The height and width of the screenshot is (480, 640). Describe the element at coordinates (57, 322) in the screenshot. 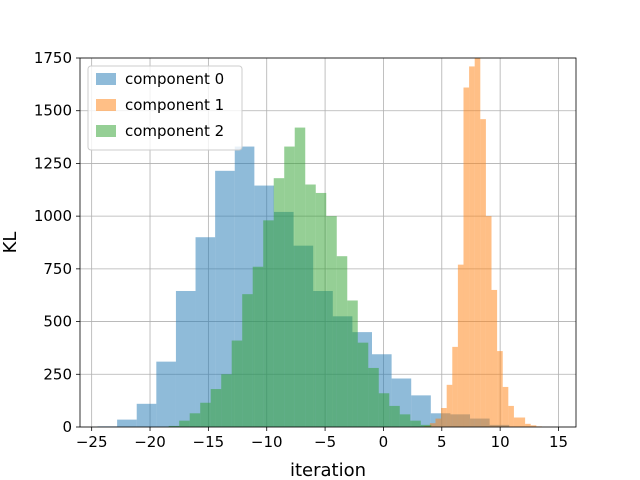

I see `y-tick-label: 500` at that location.